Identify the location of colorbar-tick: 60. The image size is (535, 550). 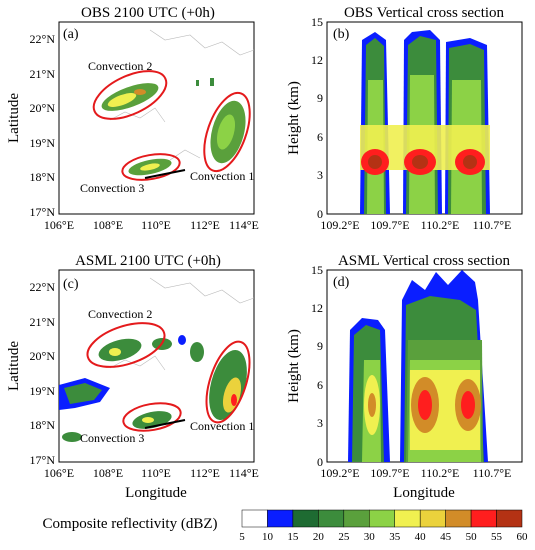
(523, 537).